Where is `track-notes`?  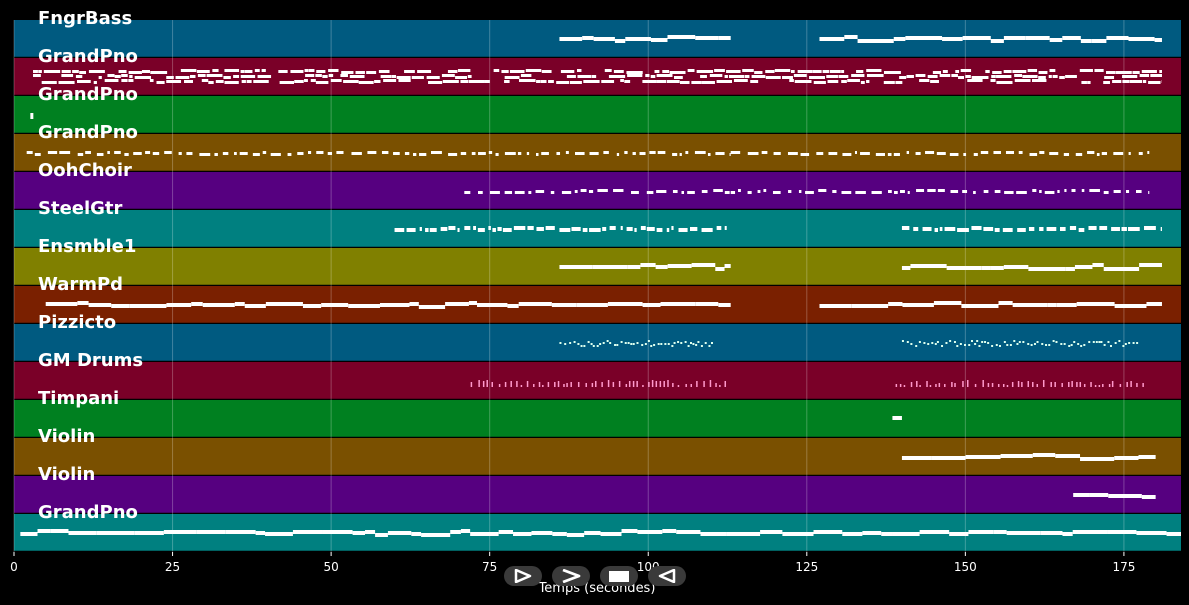 track-notes is located at coordinates (600, 533).